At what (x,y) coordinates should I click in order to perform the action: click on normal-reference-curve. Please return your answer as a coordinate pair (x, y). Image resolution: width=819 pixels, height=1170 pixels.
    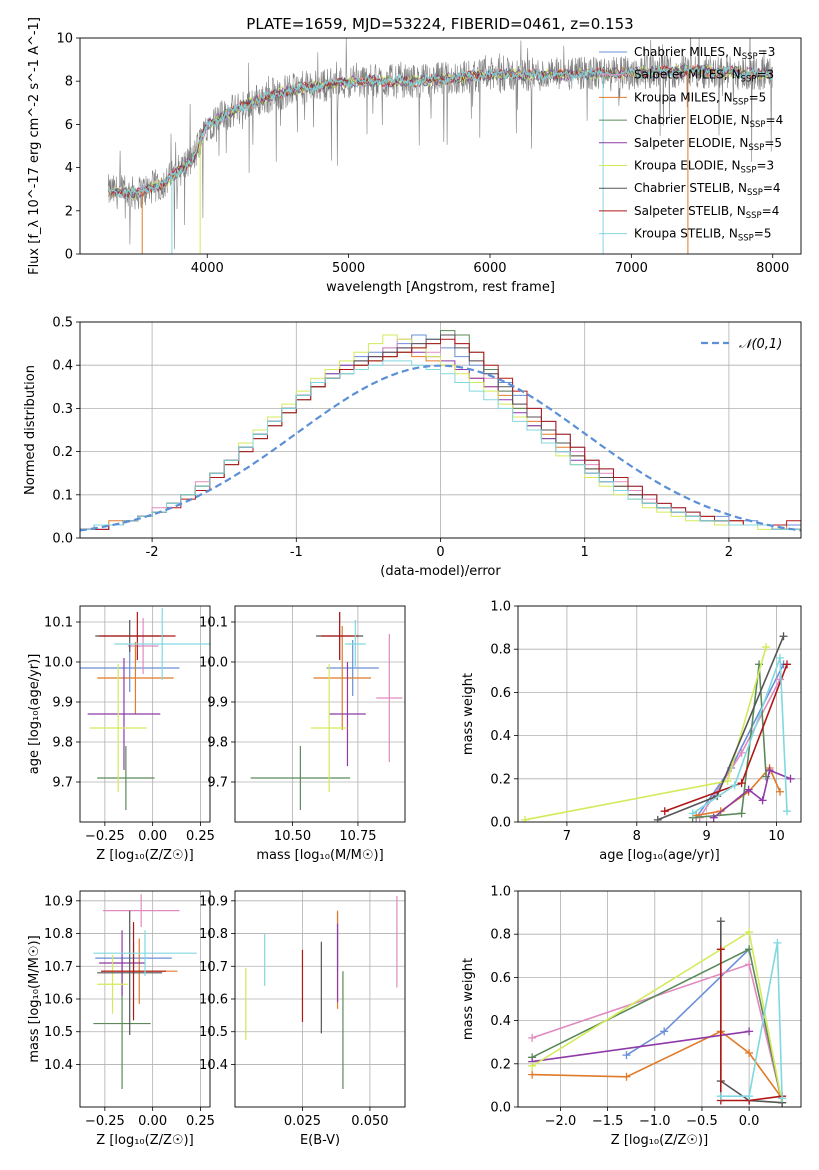
    Looking at the image, I should click on (440, 448).